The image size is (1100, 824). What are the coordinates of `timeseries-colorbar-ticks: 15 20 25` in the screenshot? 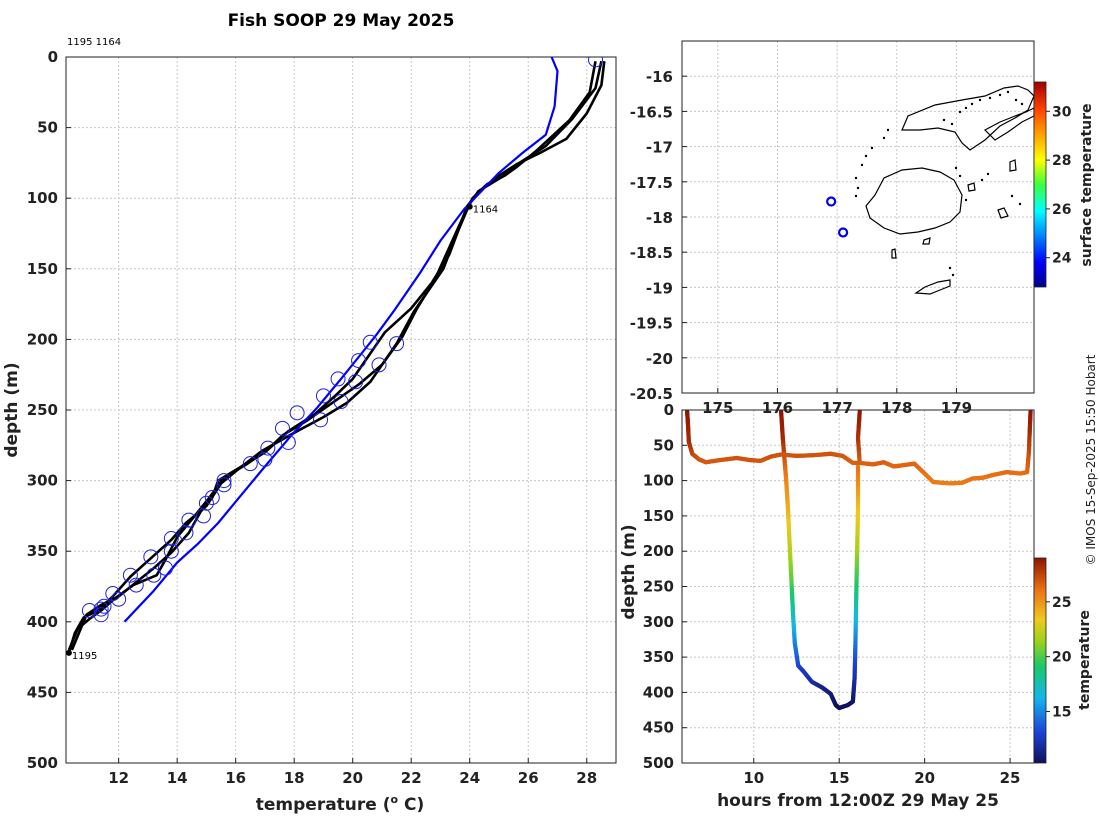 It's located at (1059, 658).